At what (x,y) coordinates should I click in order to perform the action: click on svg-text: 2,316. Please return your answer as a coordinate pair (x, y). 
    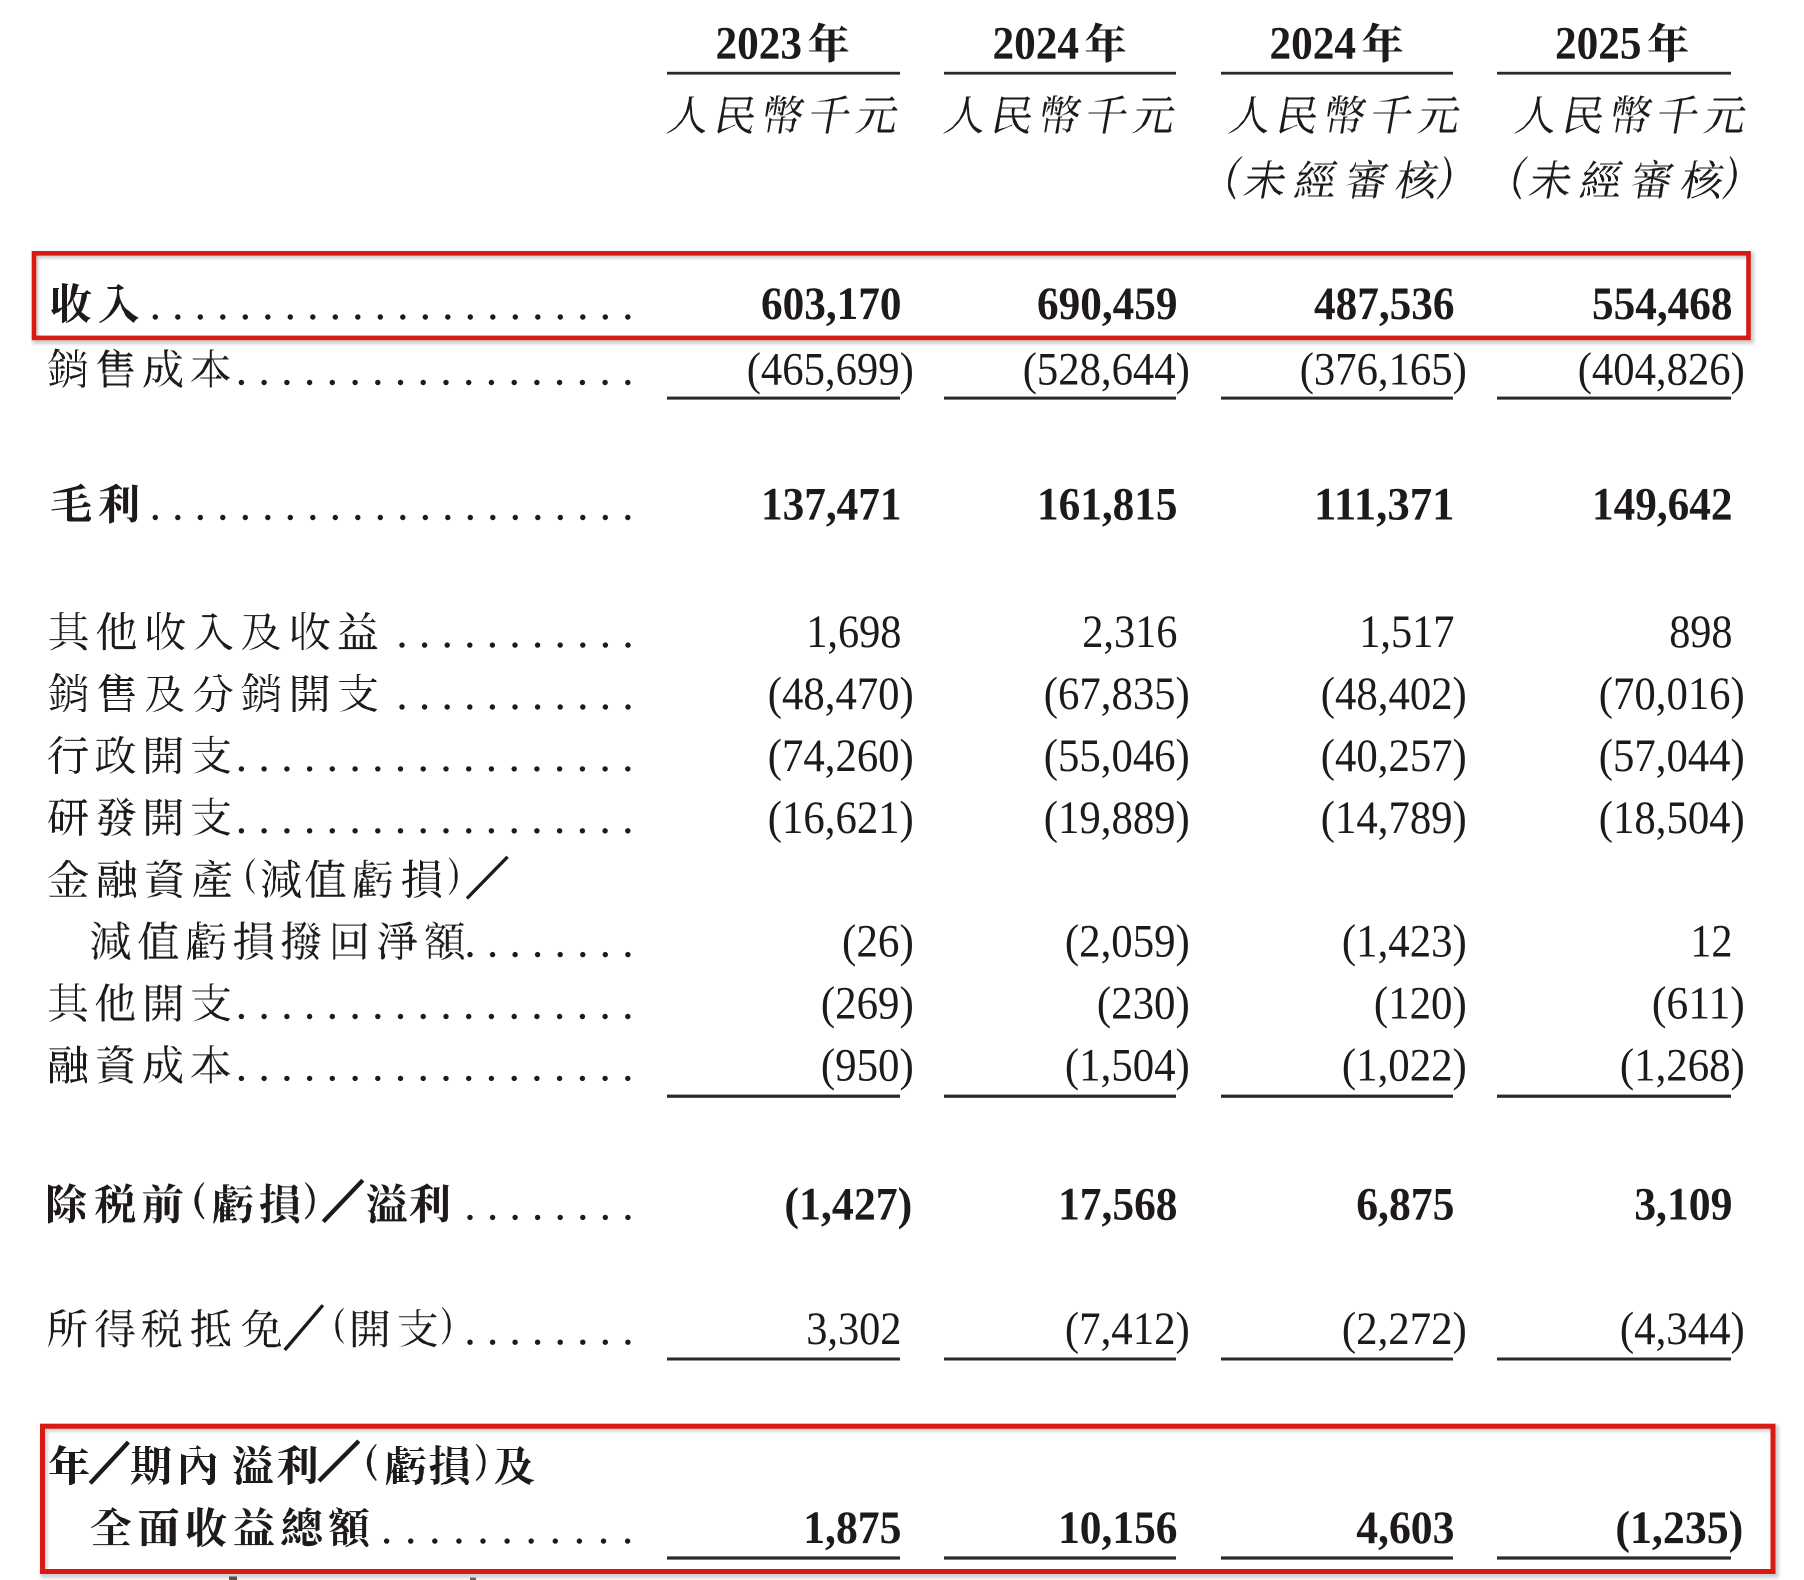
    Looking at the image, I should click on (1129, 632).